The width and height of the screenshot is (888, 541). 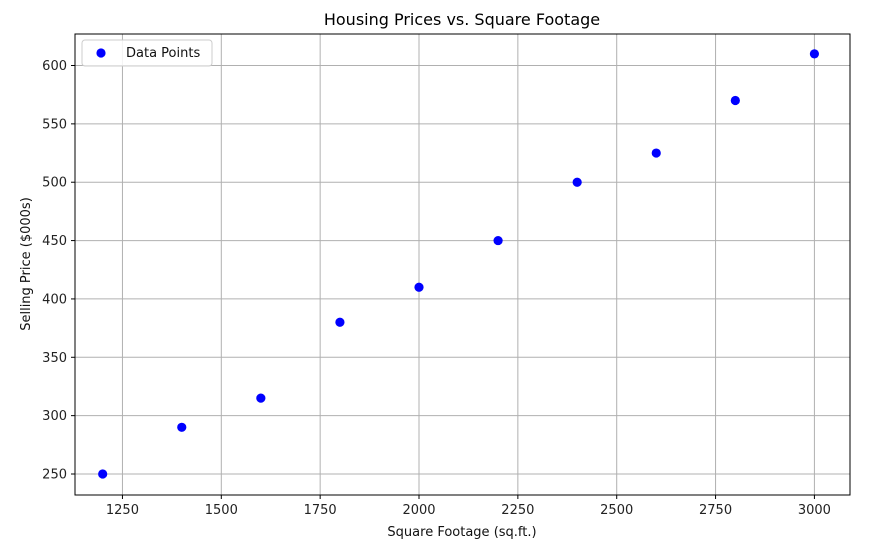 I want to click on y-axis-label: Selling Price ($000s), so click(x=26, y=264).